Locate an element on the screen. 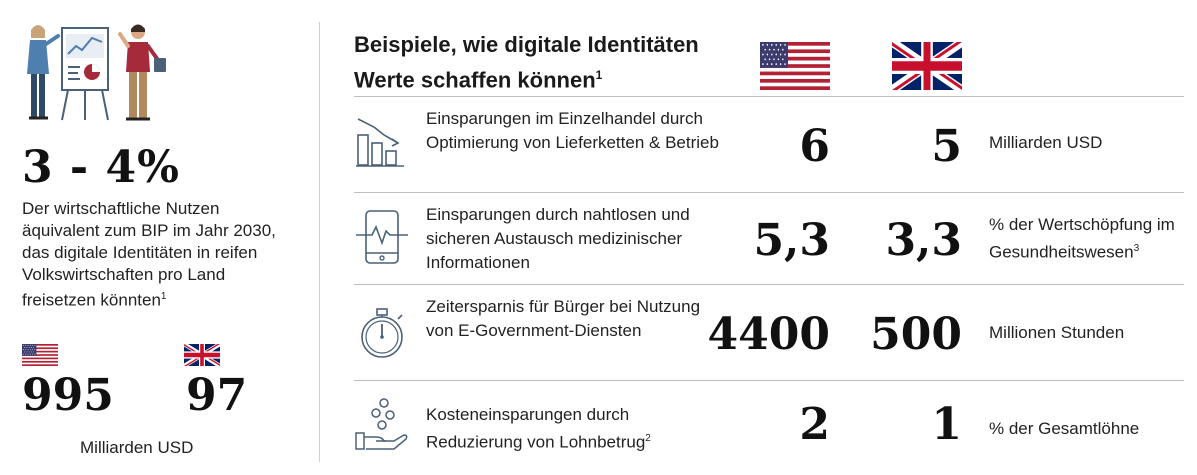  stopwatch-icon is located at coordinates (382, 333).